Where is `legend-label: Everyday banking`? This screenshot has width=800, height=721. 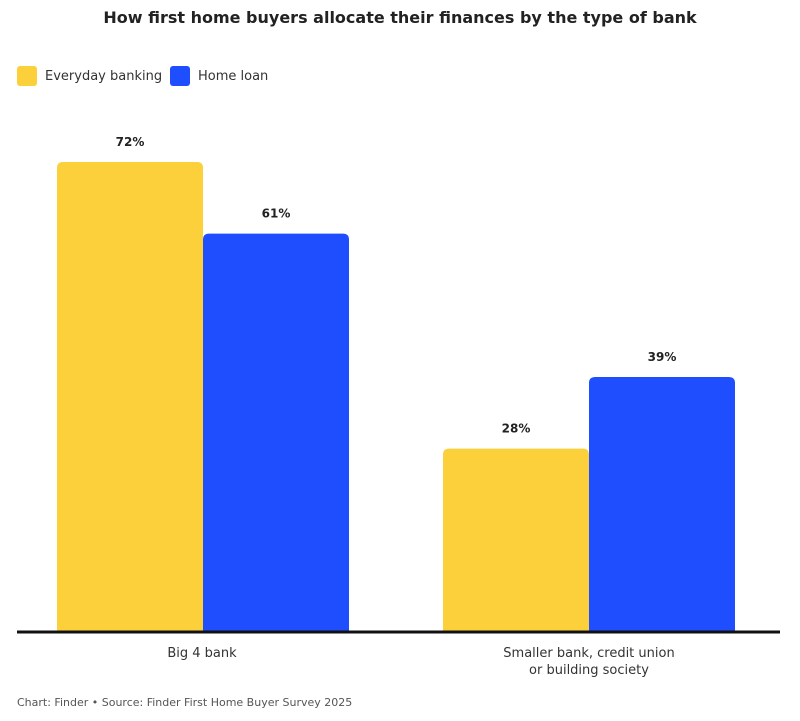 legend-label: Everyday banking is located at coordinates (104, 76).